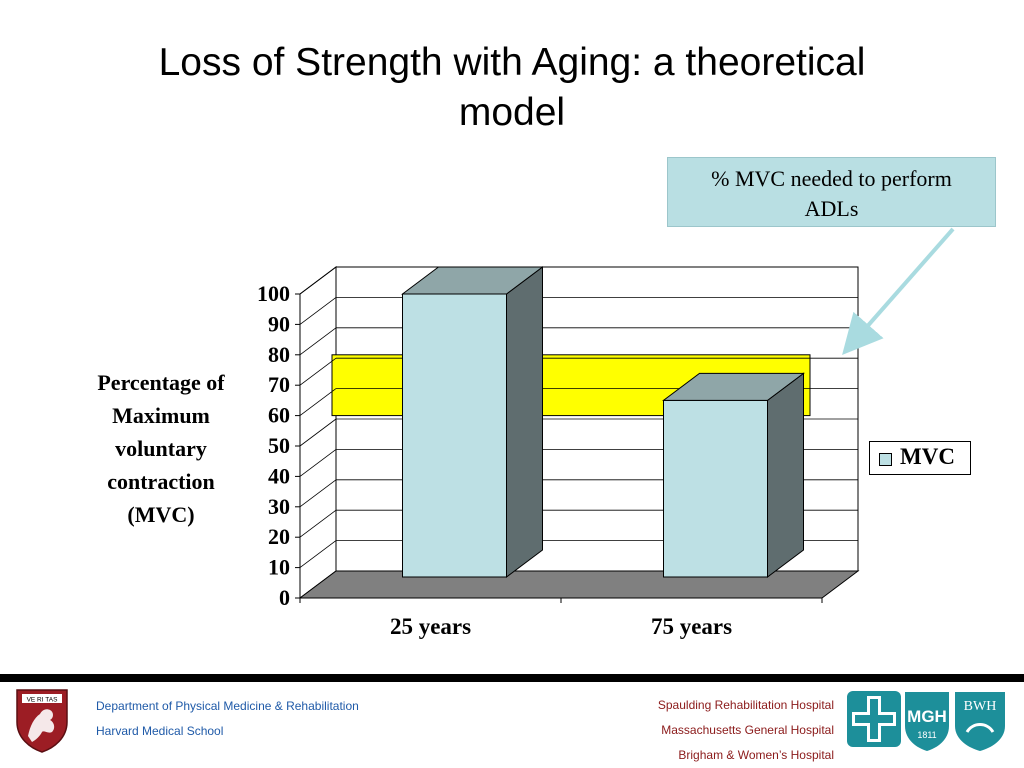 This screenshot has width=1024, height=768. What do you see at coordinates (279, 475) in the screenshot?
I see `y-tick-label: 40` at bounding box center [279, 475].